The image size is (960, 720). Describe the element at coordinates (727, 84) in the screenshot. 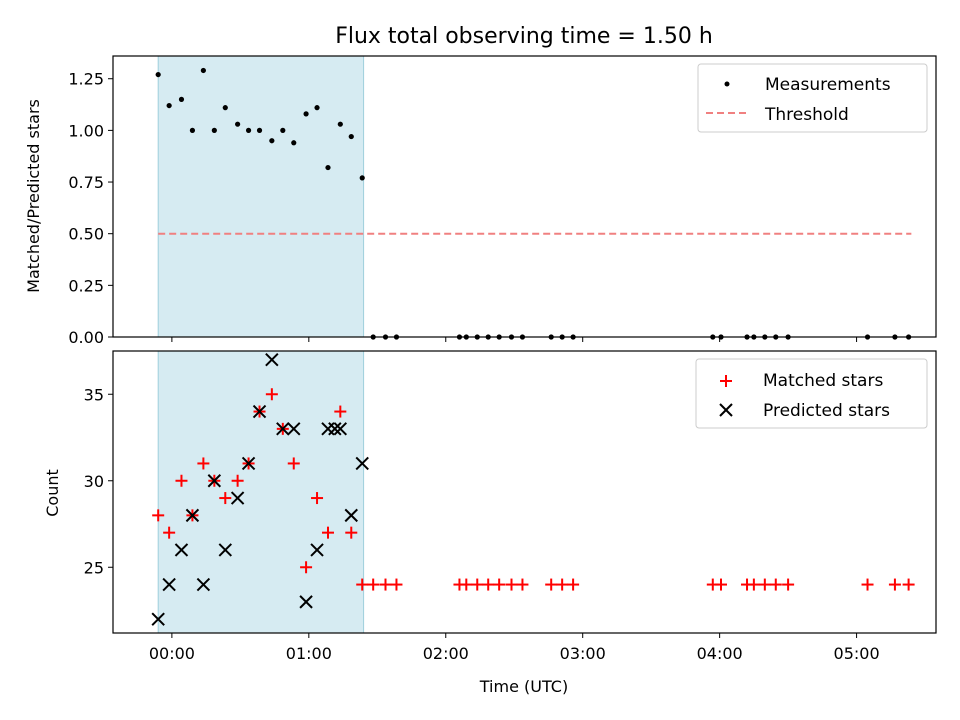

I see `legend-measurements-marker` at that location.